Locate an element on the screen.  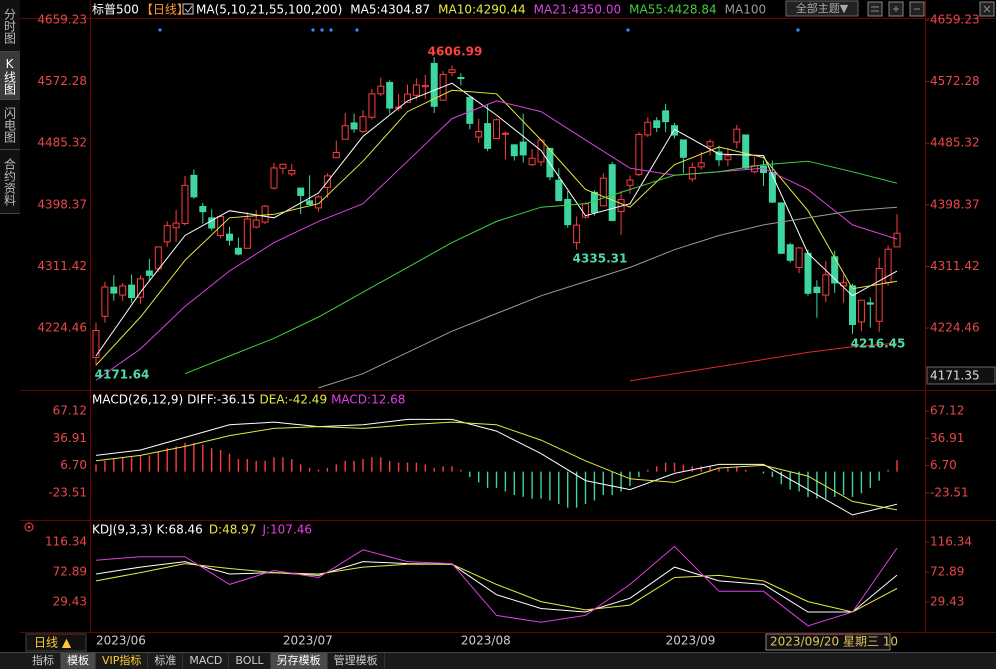
legend-entry: MACD:12.68 is located at coordinates (368, 400).